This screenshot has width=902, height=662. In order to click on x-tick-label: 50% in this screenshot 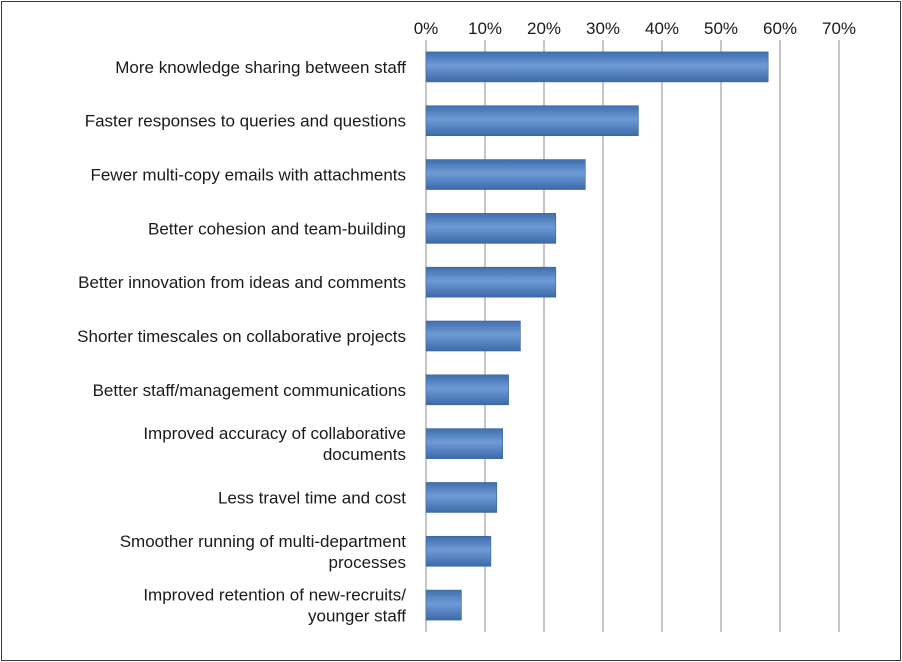, I will do `click(721, 28)`.